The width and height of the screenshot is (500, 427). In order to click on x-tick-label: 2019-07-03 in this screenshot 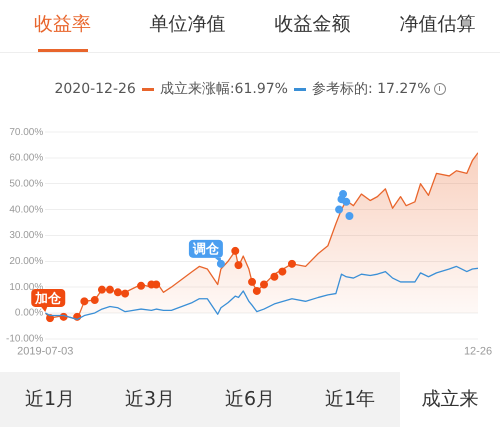, I will do `click(45, 351)`.